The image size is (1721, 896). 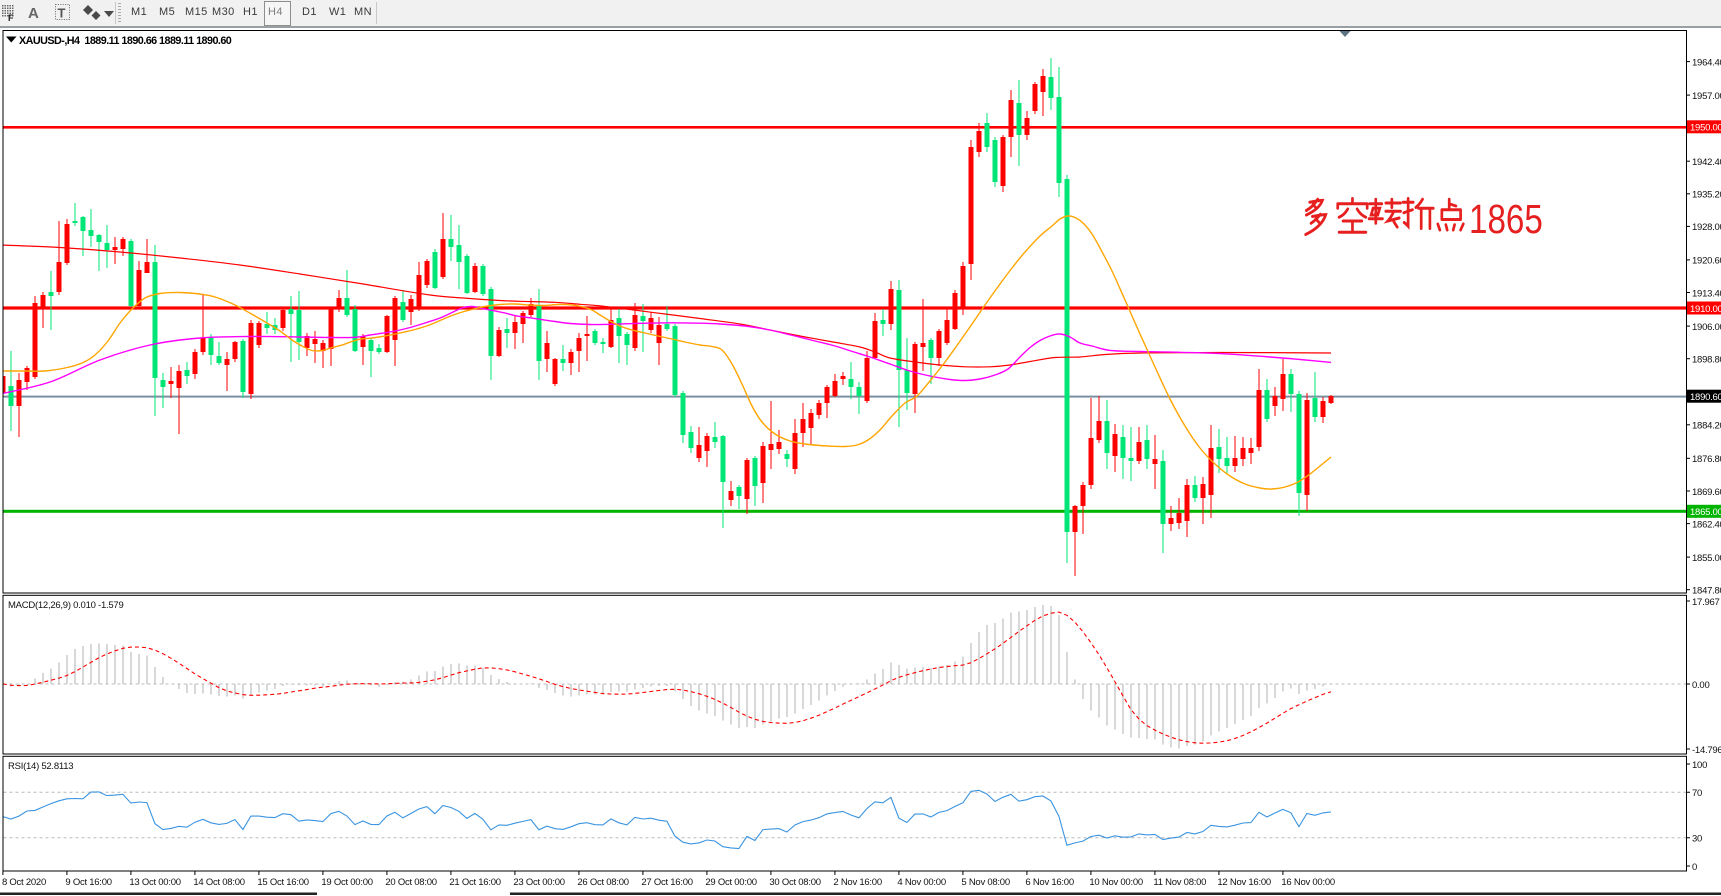 What do you see at coordinates (1706, 195) in the screenshot?
I see `svg-text: 1935.20` at bounding box center [1706, 195].